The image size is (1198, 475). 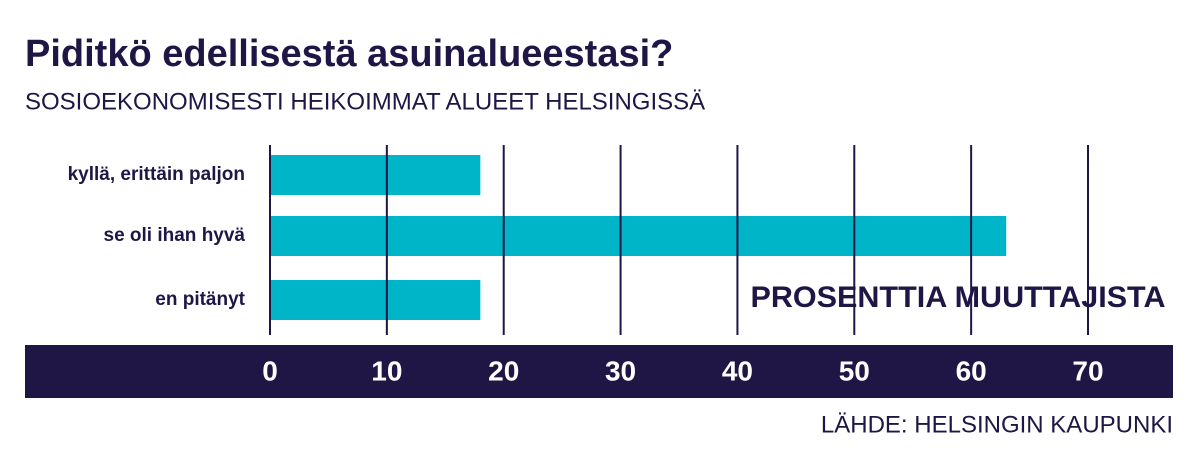 I want to click on x-tick-label: 50, so click(x=854, y=370).